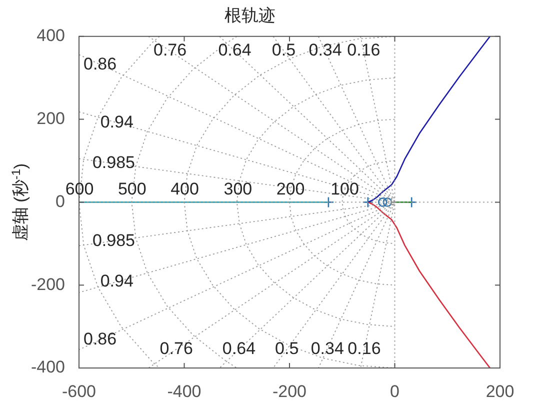 This screenshot has width=549, height=406. What do you see at coordinates (60, 201) in the screenshot?
I see `y-tick-label: 0` at bounding box center [60, 201].